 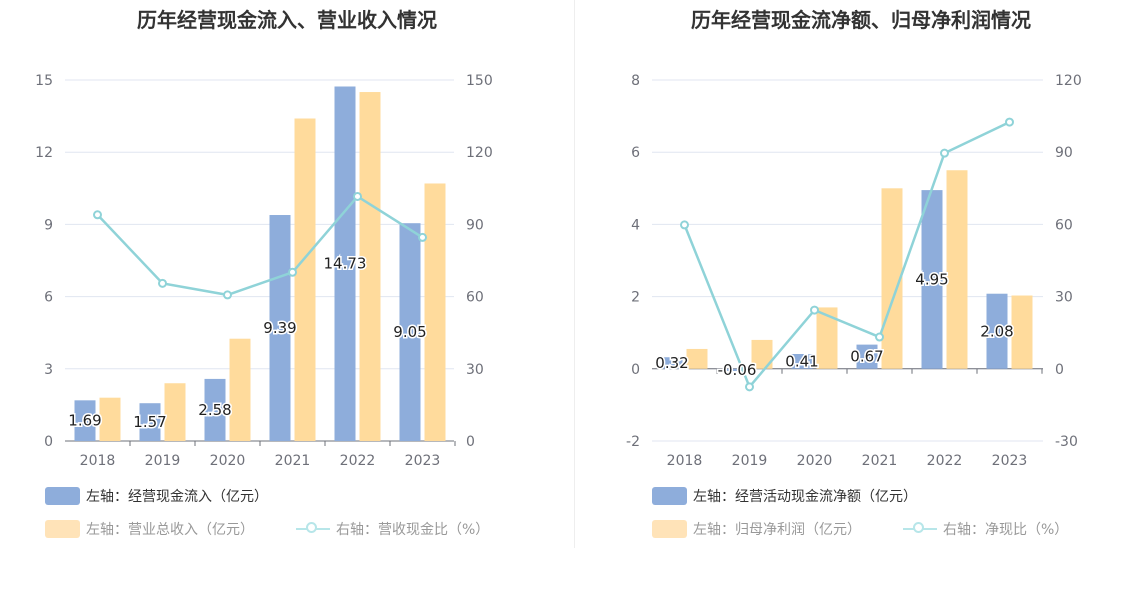 I want to click on y-axis-left-tick-label: 9, so click(x=48, y=225).